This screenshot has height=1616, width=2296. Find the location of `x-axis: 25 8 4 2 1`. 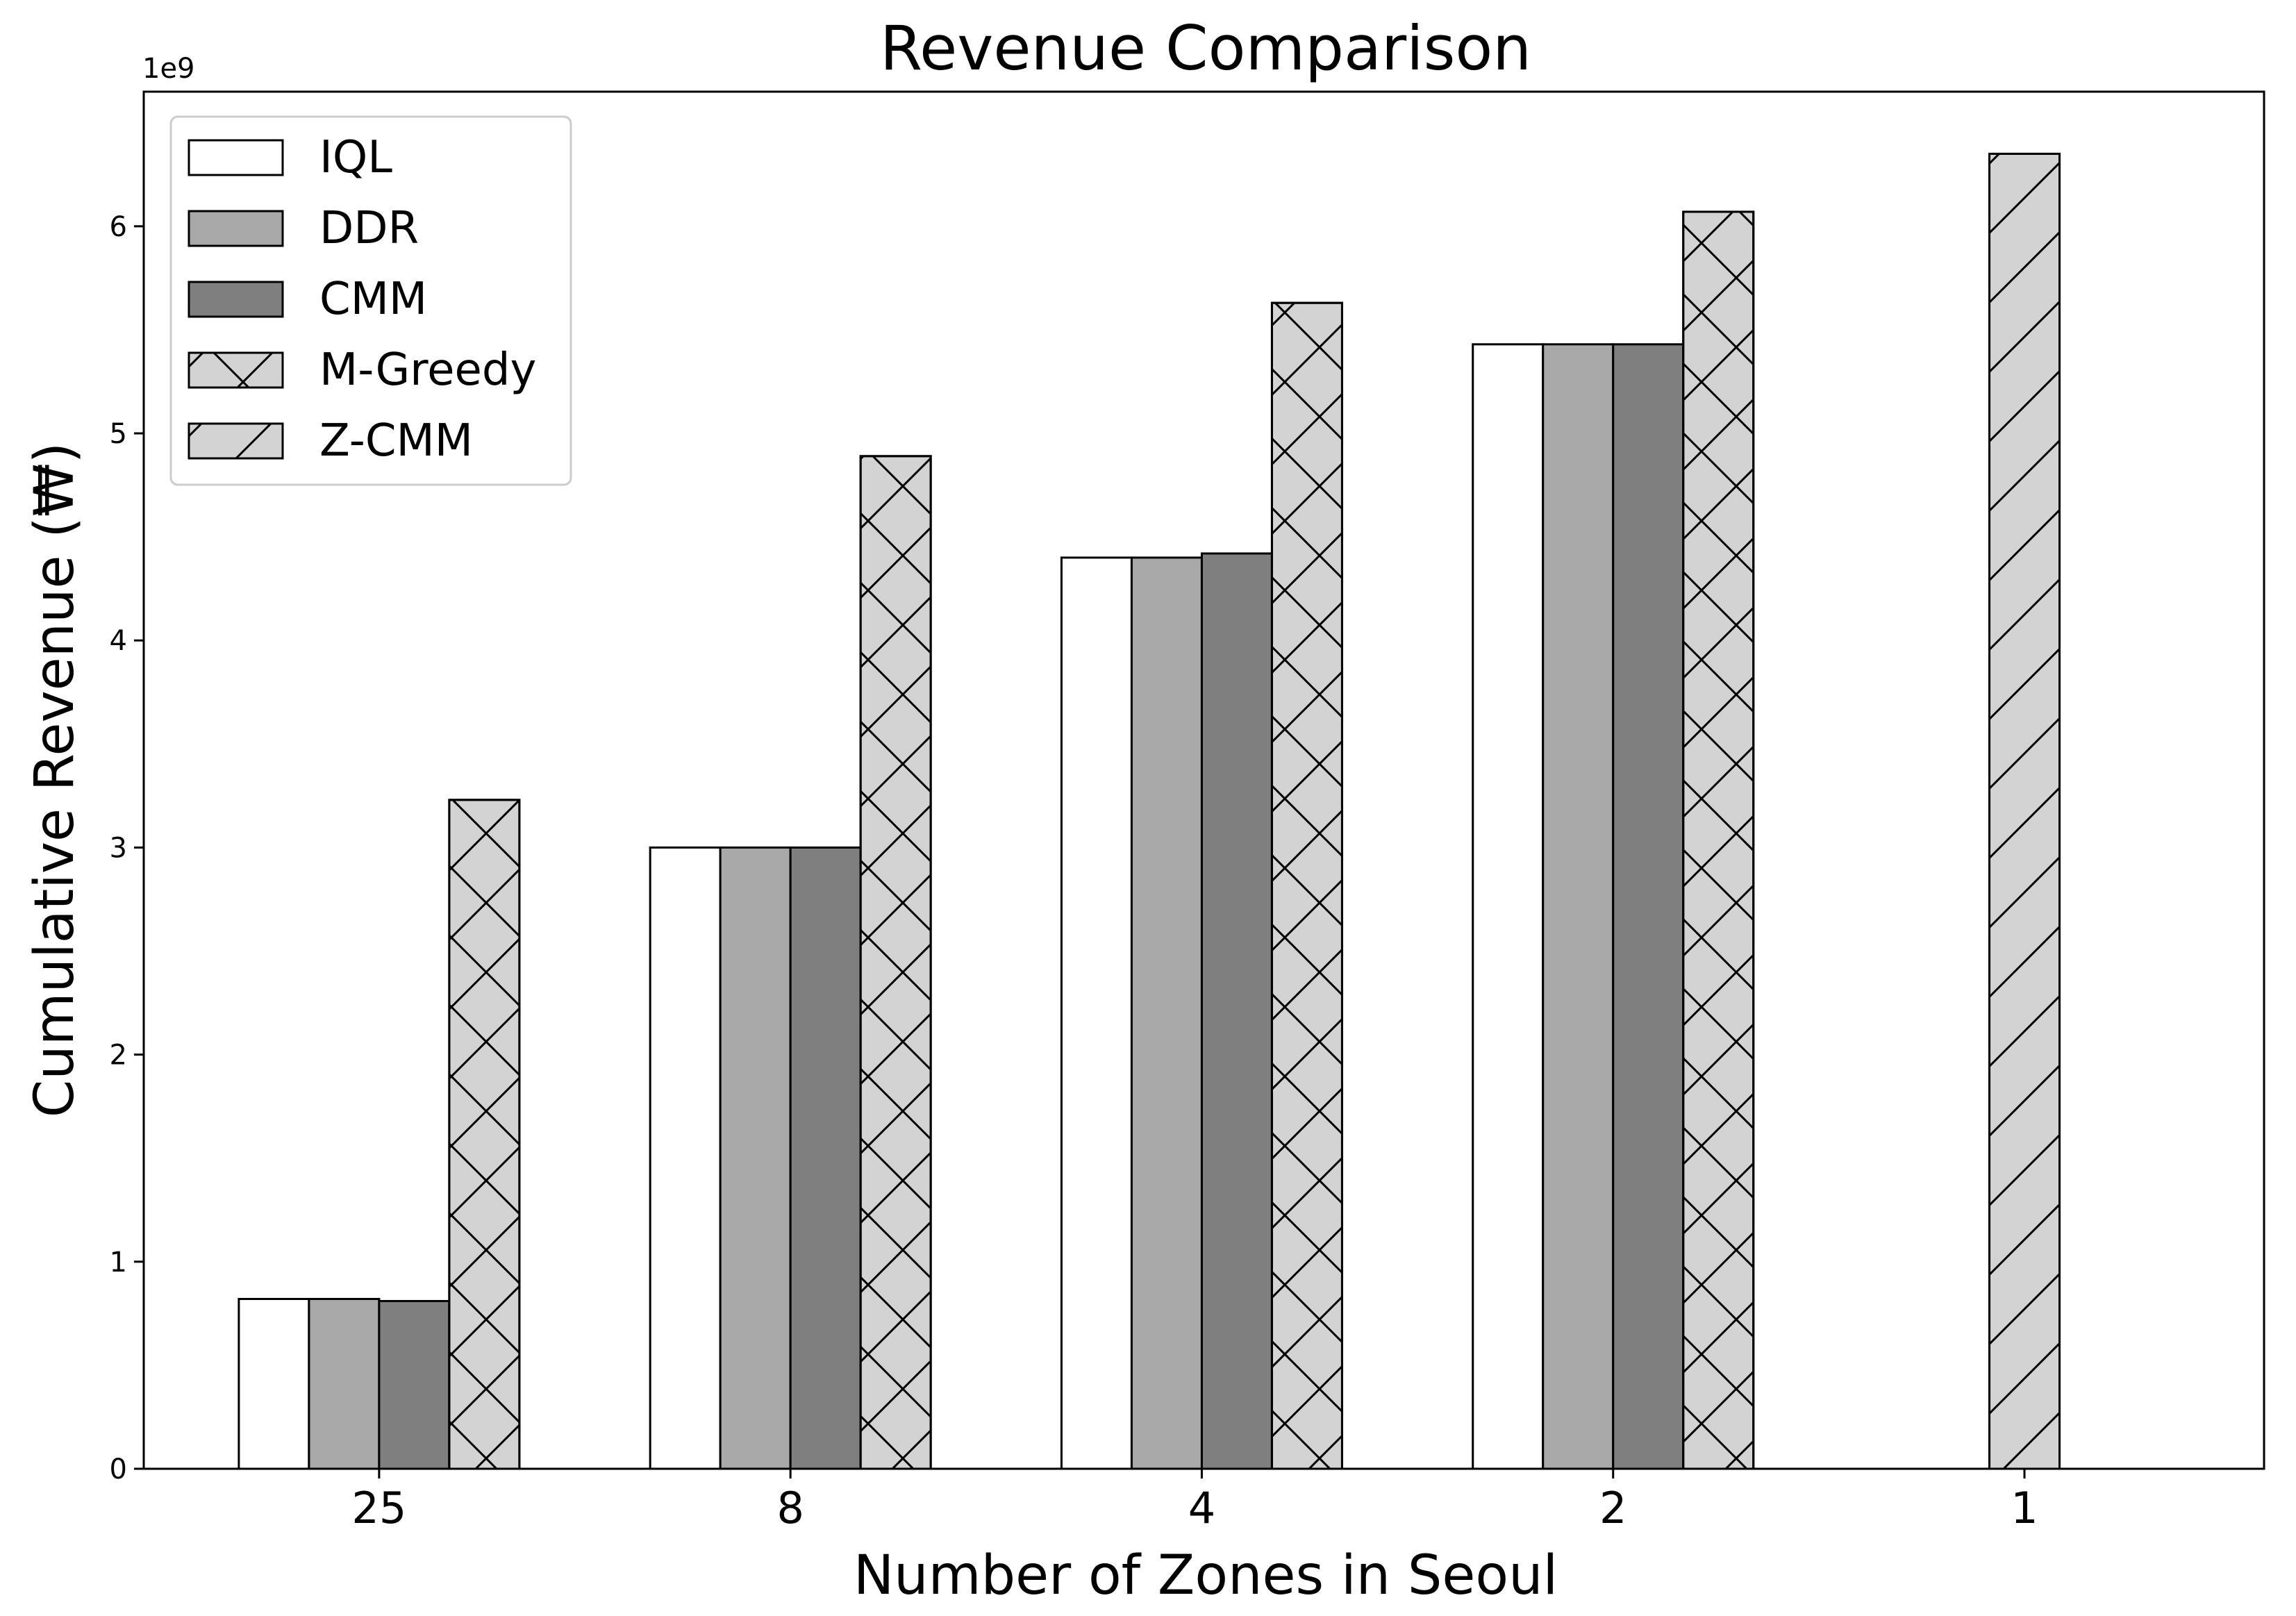

x-axis: 25 8 4 2 1 is located at coordinates (1195, 1501).